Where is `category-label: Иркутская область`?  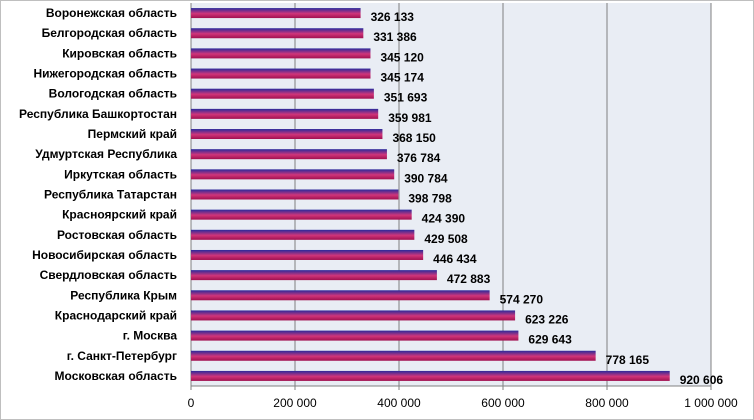 category-label: Иркутская область is located at coordinates (120, 174).